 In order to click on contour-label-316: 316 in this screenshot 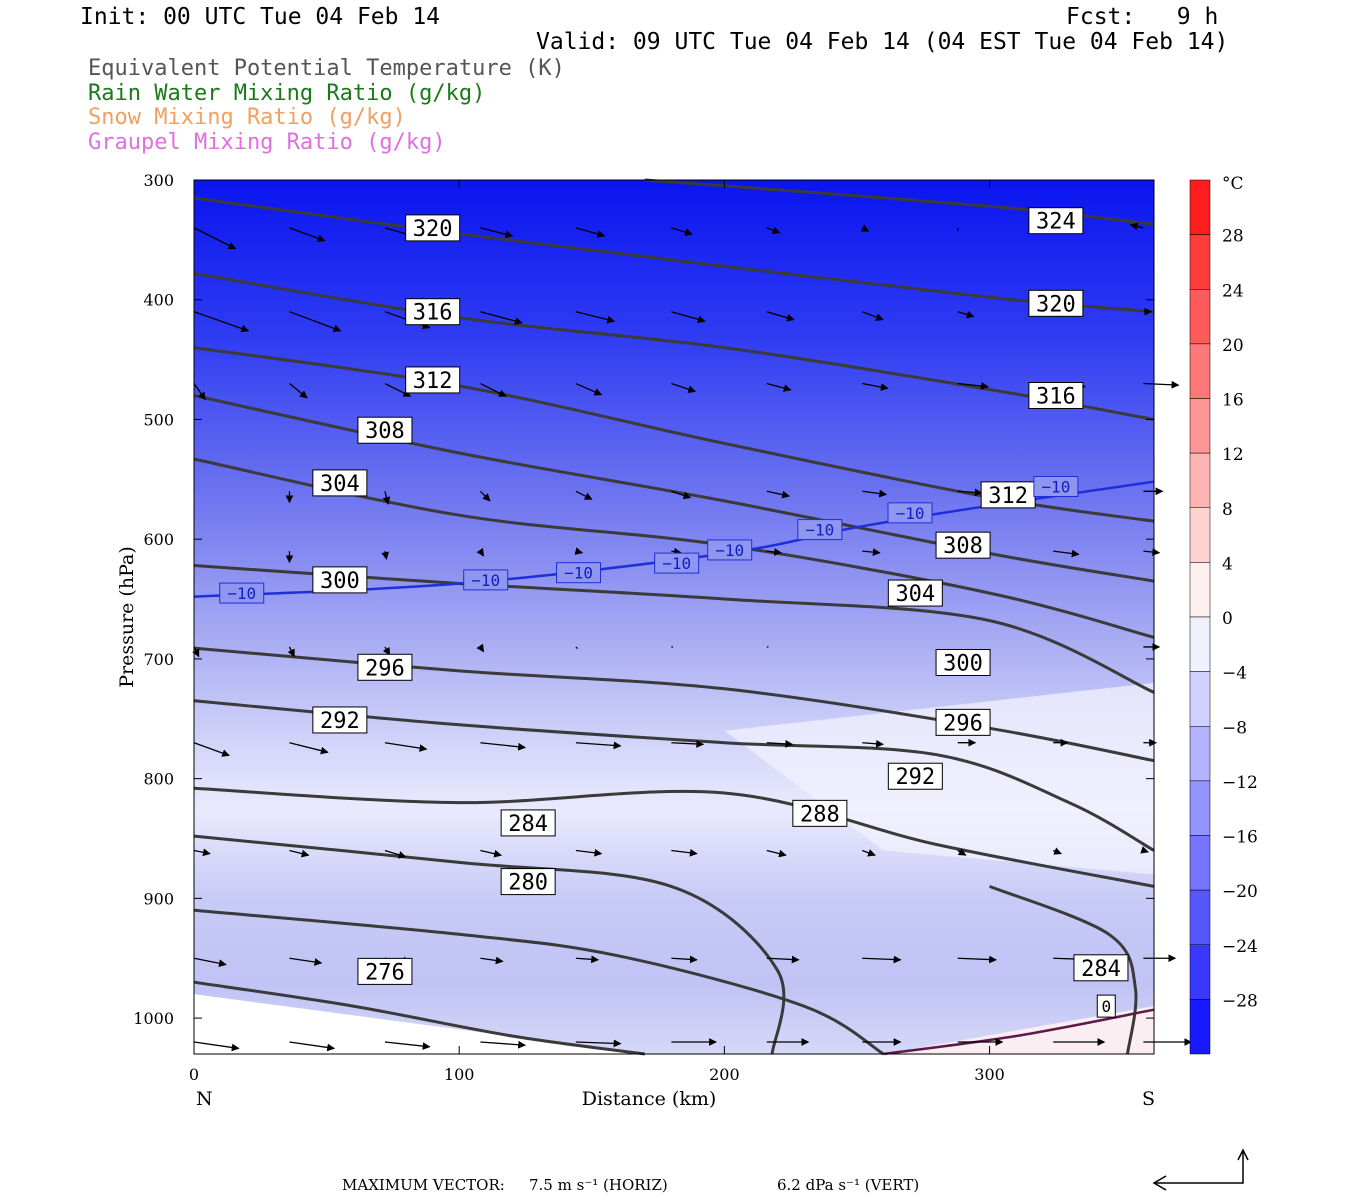, I will do `click(433, 313)`.